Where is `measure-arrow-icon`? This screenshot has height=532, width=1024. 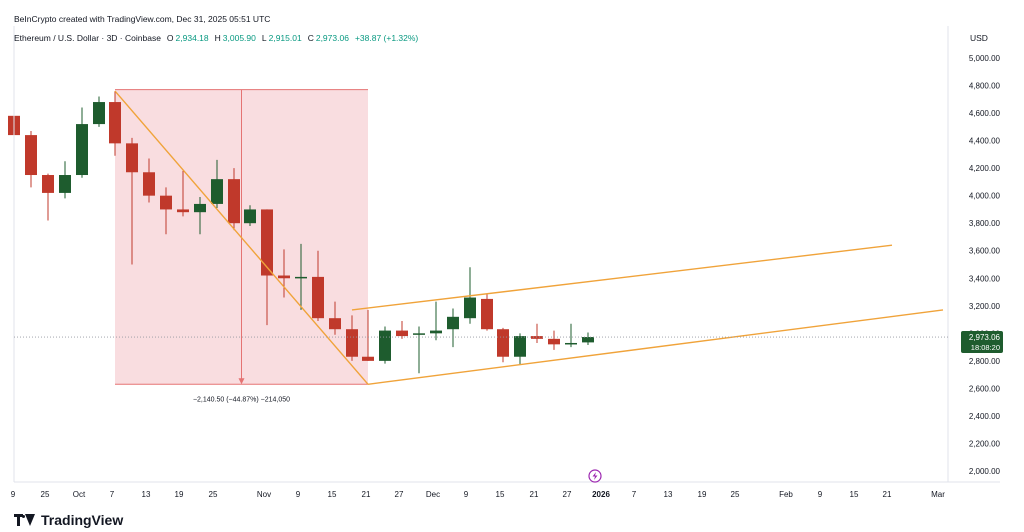 measure-arrow-icon is located at coordinates (241, 381).